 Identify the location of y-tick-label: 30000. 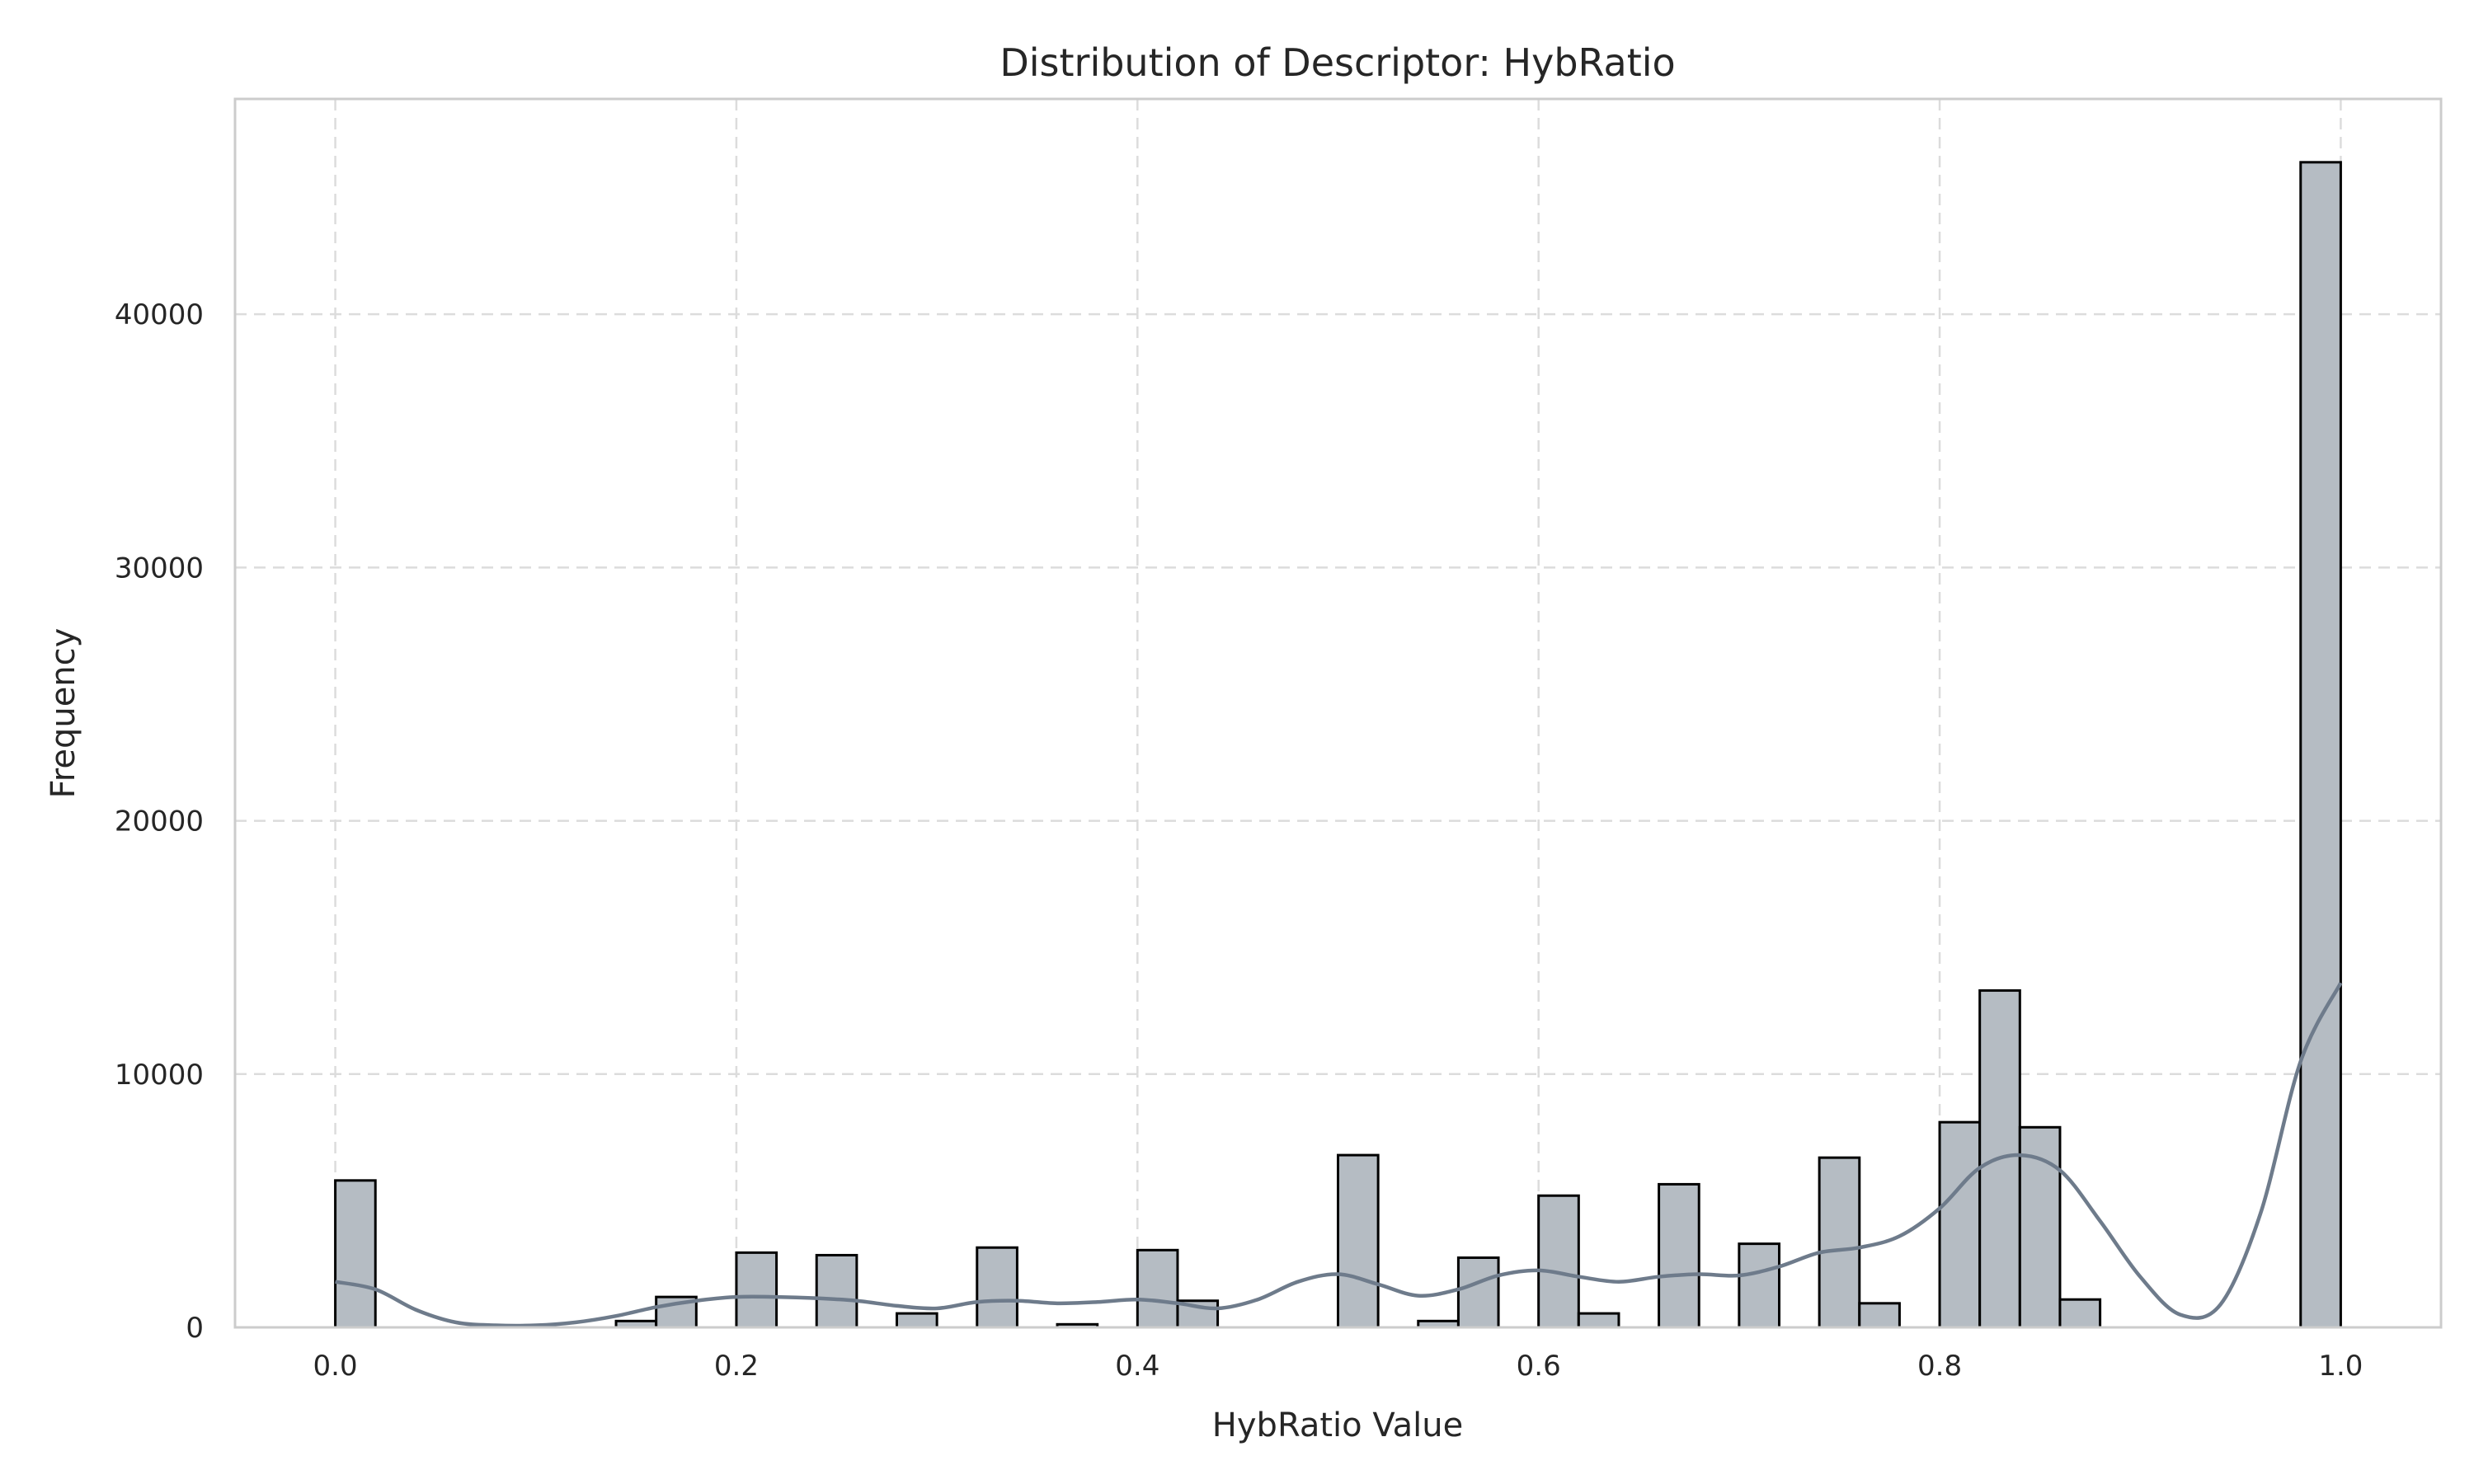
(159, 568).